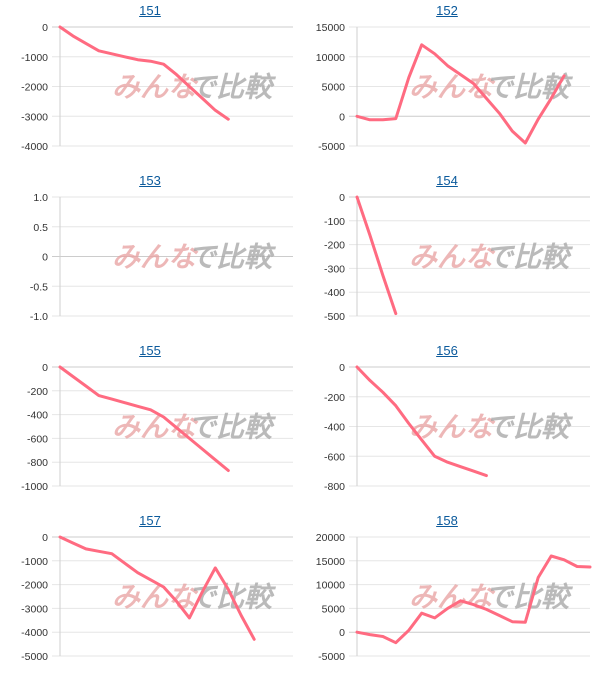 This screenshot has width=616, height=680. I want to click on chart-panel: 0 -200 -400 -600 -800 みんな で比較 156, so click(447, 425).